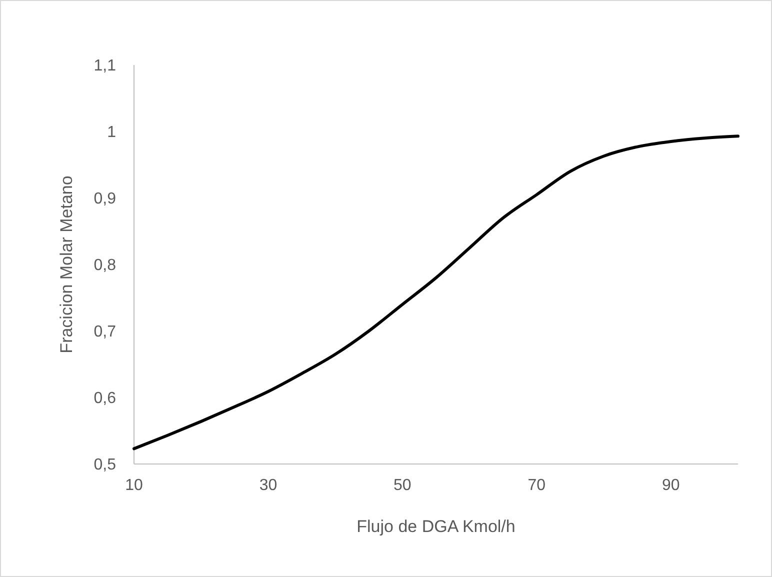 The height and width of the screenshot is (577, 772). Describe the element at coordinates (134, 485) in the screenshot. I see `x-tick-label: 10` at that location.